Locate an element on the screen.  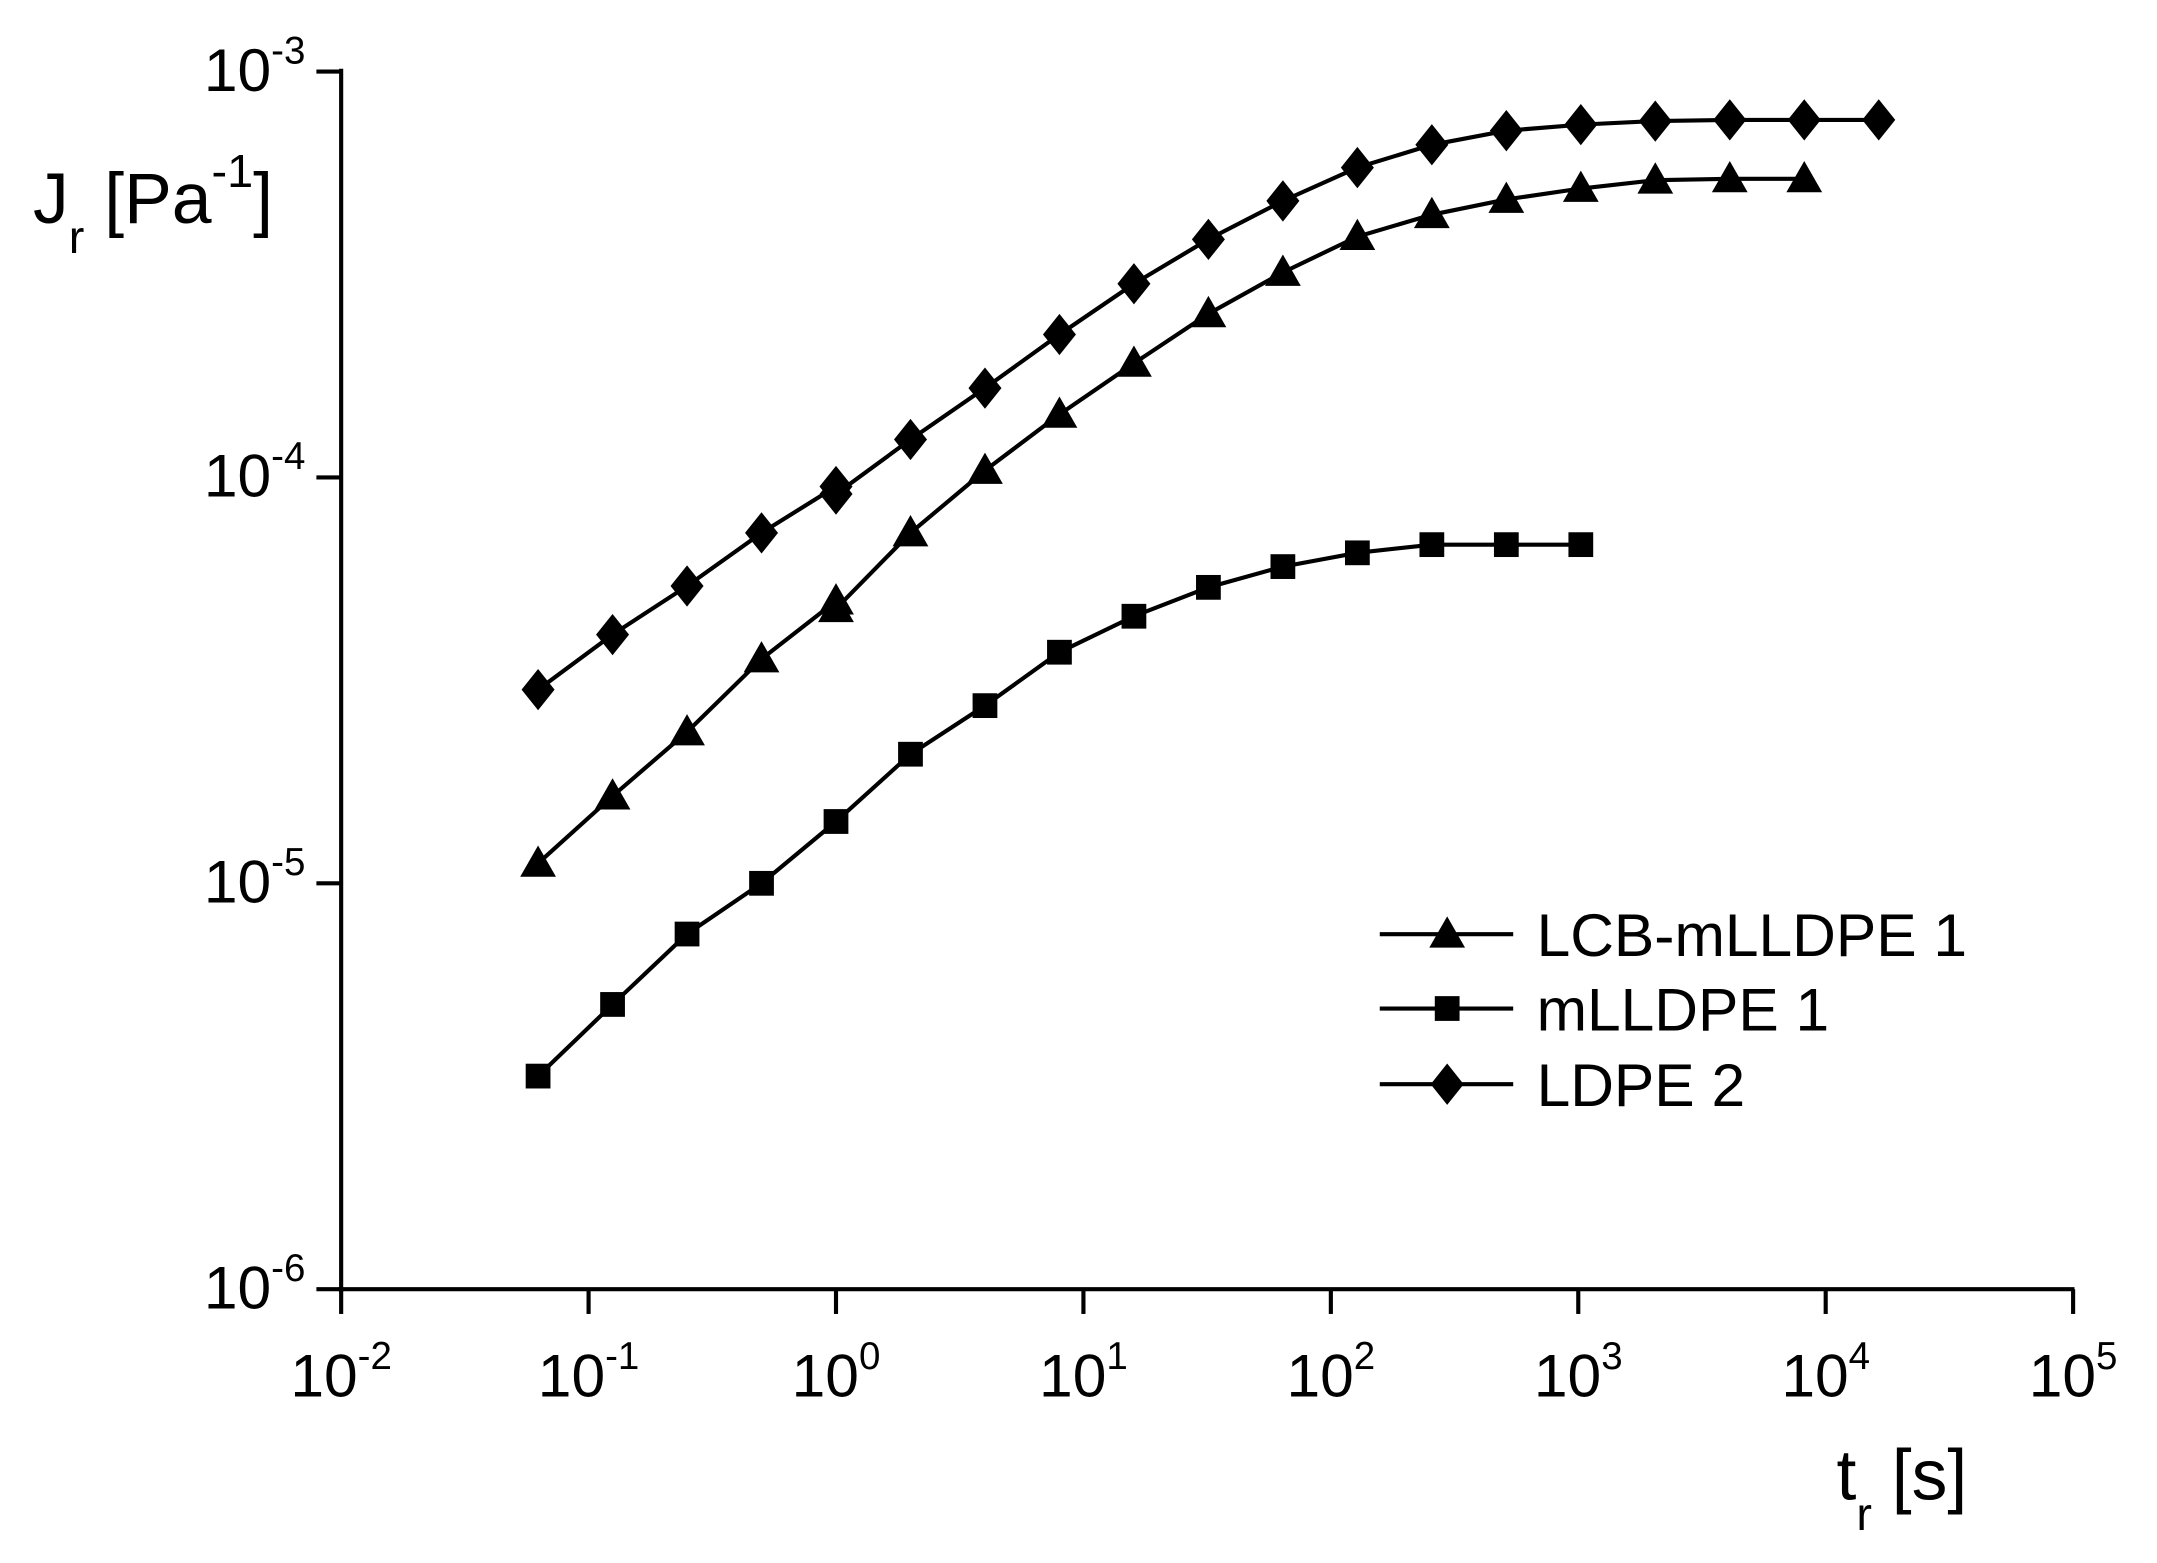
svg-text: tr [s] is located at coordinates (1901, 1488).